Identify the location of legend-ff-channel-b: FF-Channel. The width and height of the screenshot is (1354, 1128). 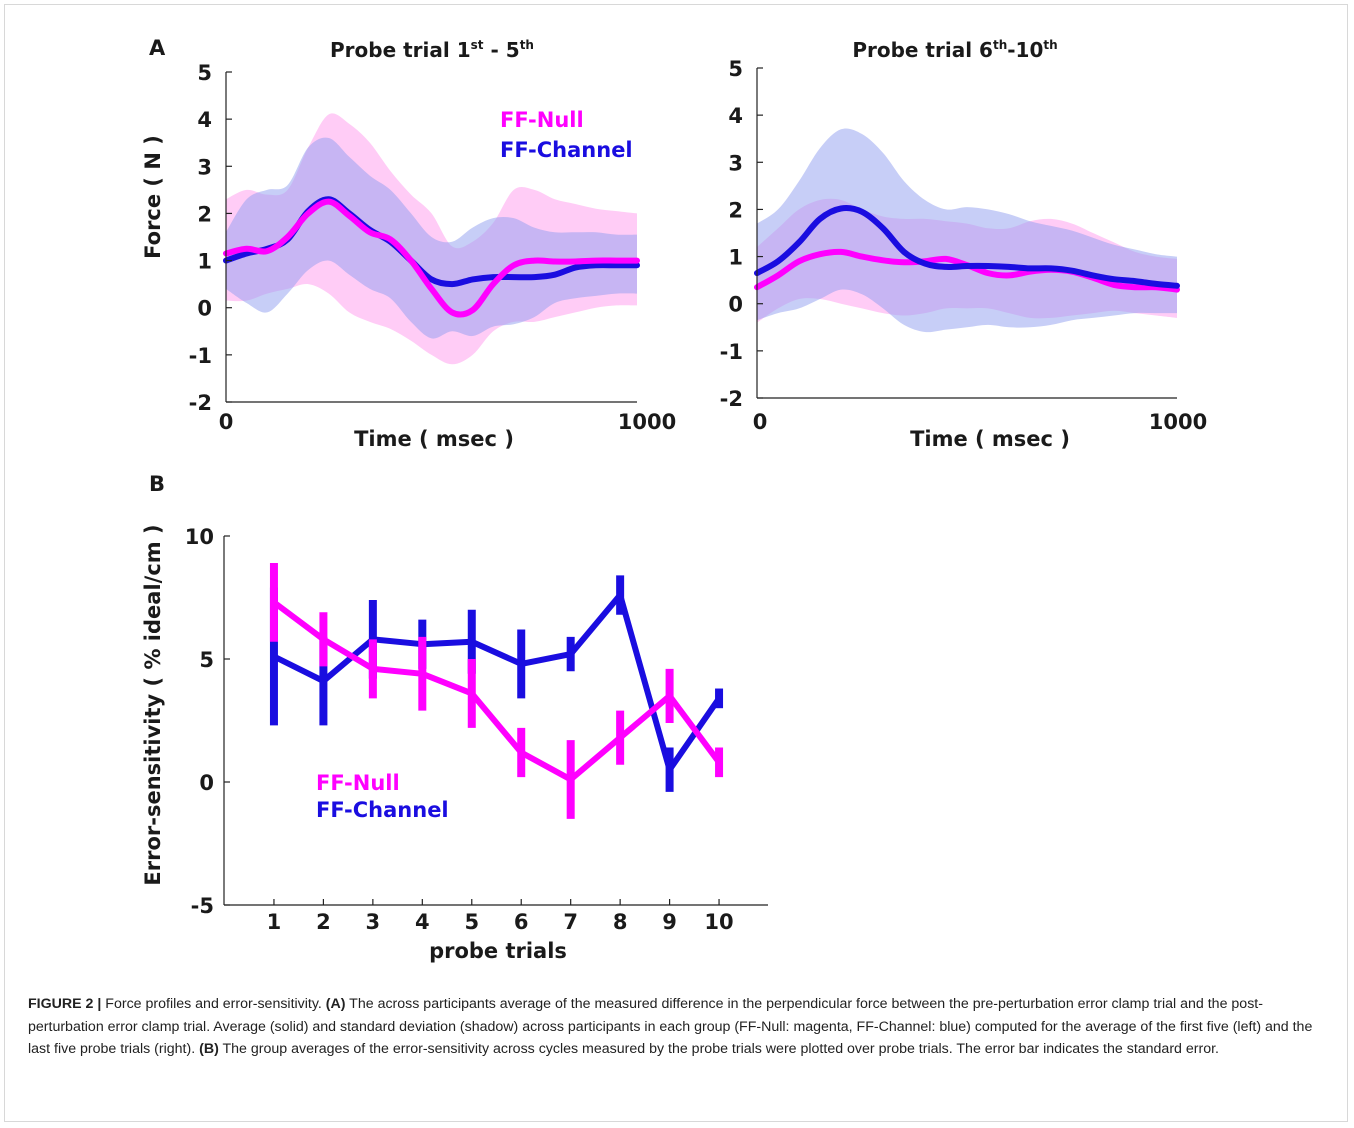
(382, 810).